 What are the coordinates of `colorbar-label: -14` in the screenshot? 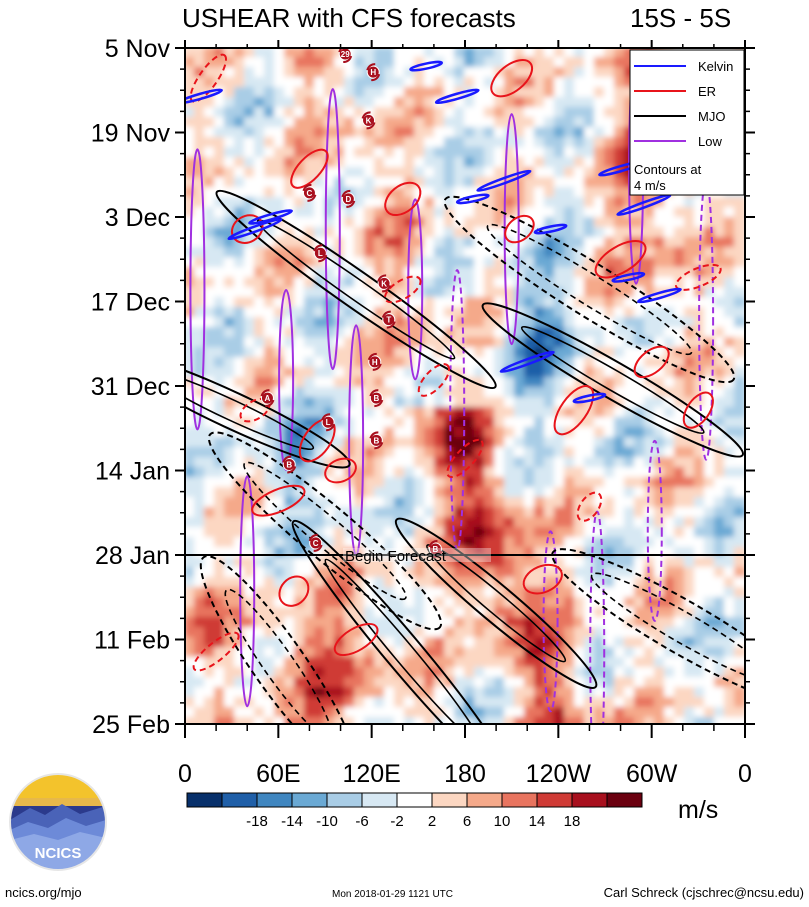 It's located at (292, 821).